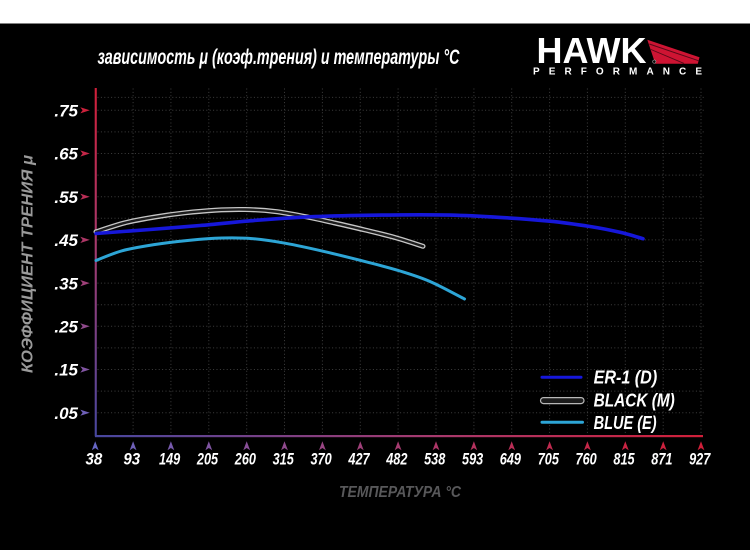  What do you see at coordinates (245, 460) in the screenshot?
I see `svg-text: 260` at bounding box center [245, 460].